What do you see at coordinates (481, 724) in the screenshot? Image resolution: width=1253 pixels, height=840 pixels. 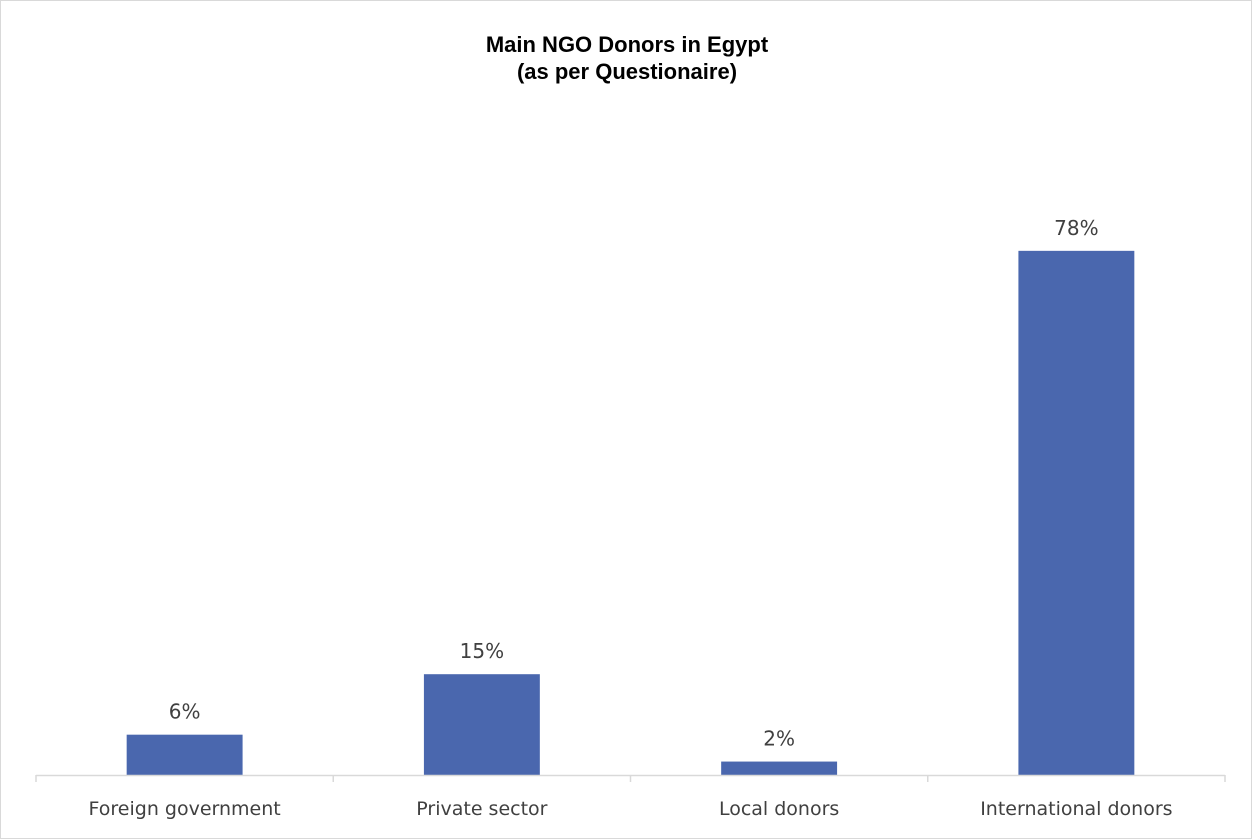 I see `bar-private-sector` at bounding box center [481, 724].